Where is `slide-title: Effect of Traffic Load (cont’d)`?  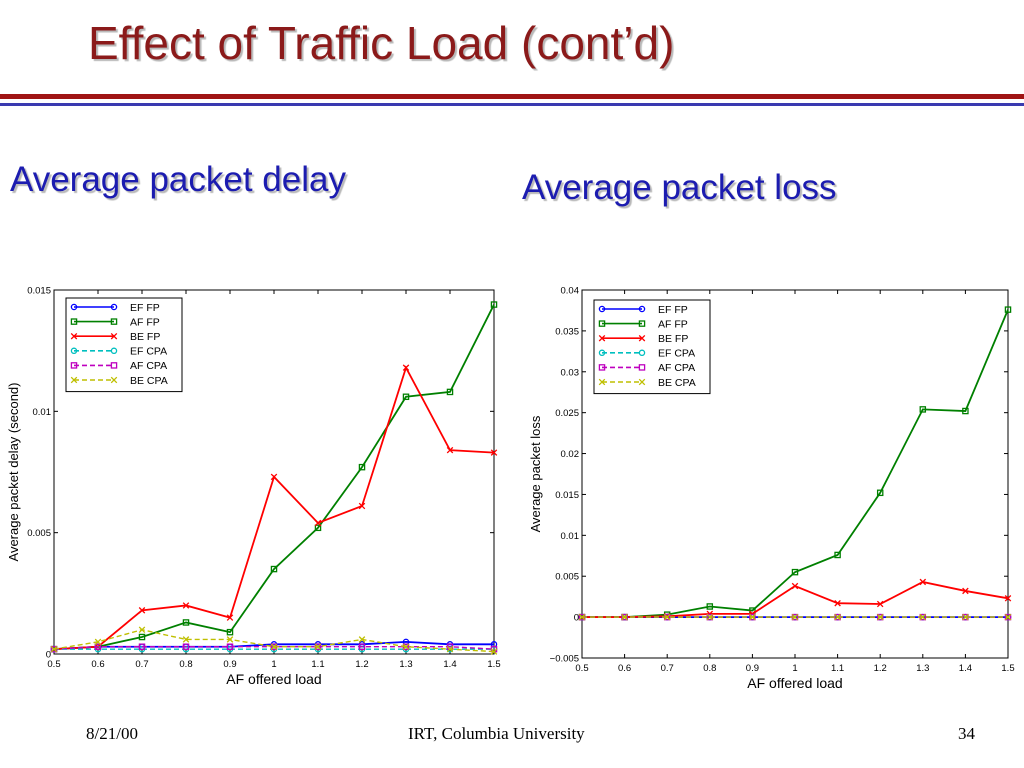
slide-title: Effect of Traffic Load (cont’d) is located at coordinates (381, 43).